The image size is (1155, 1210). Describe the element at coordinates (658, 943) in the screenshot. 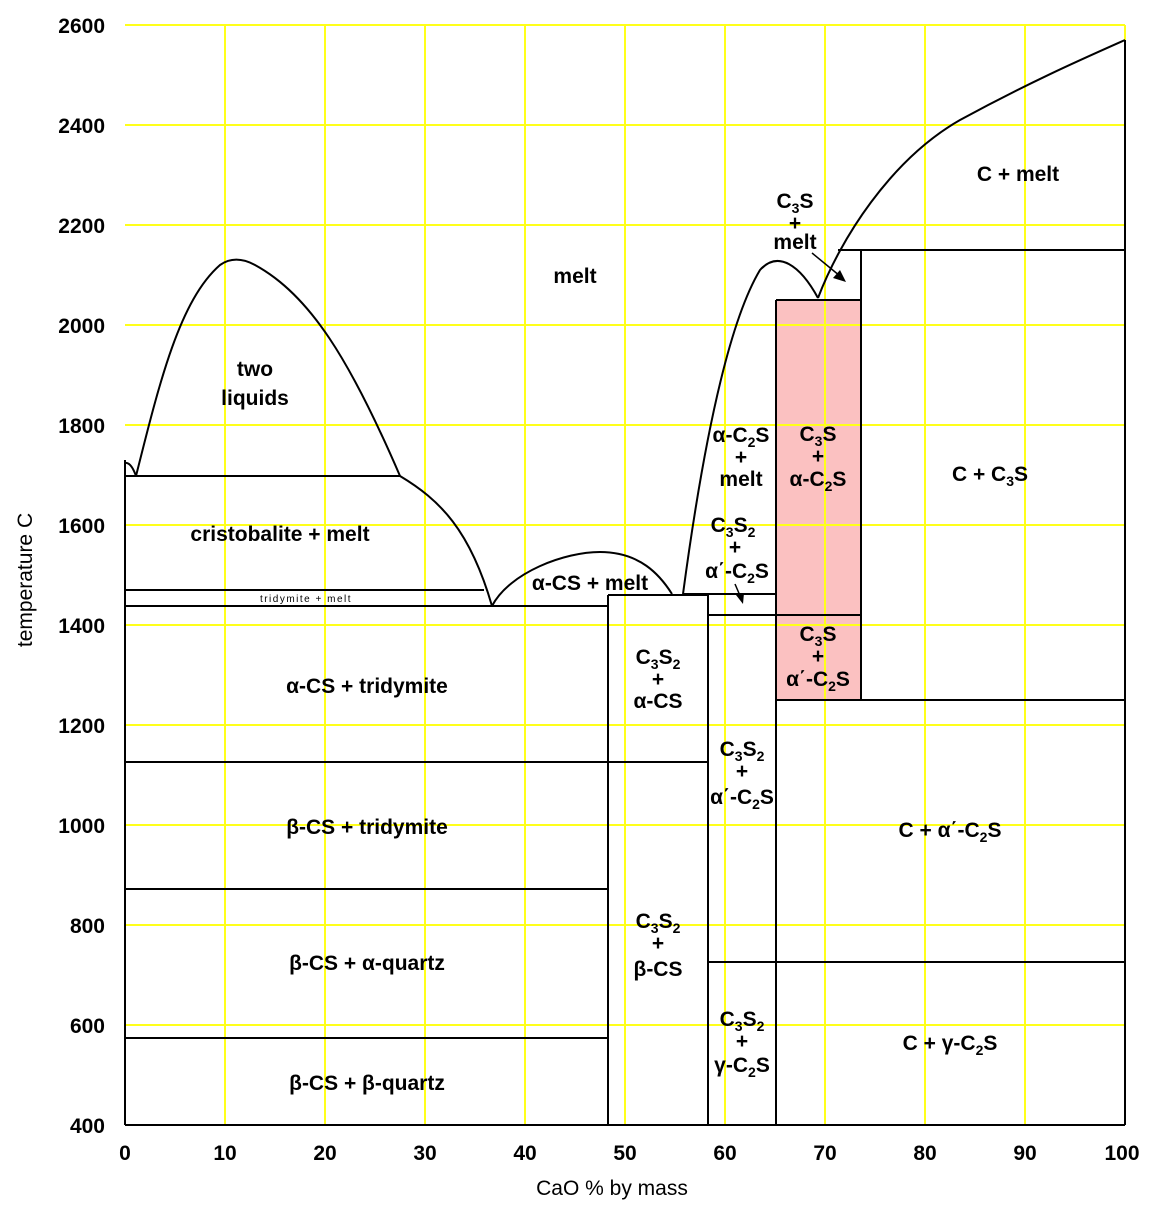

I see `label-c3s2-b-cs-plus: +` at that location.